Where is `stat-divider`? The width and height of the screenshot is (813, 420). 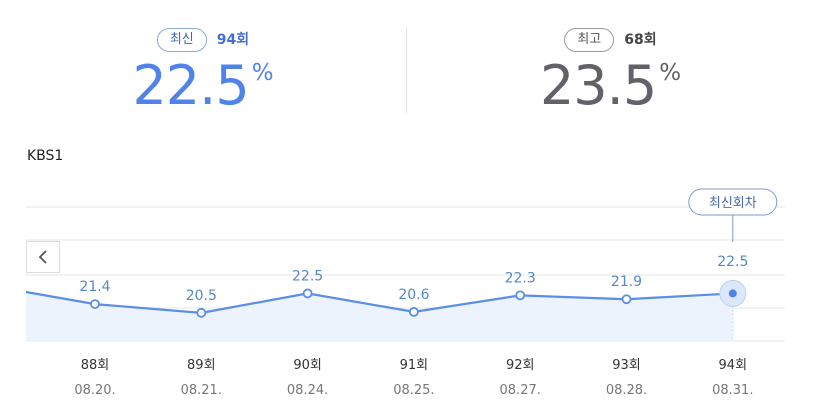
stat-divider is located at coordinates (406, 70).